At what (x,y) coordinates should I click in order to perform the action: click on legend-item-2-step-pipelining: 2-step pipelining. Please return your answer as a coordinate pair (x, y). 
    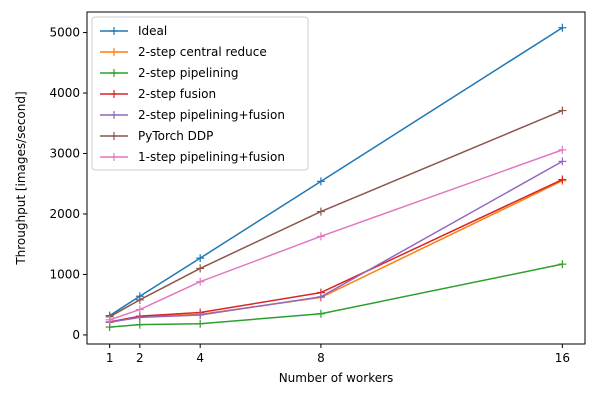
    Looking at the image, I should click on (169, 73).